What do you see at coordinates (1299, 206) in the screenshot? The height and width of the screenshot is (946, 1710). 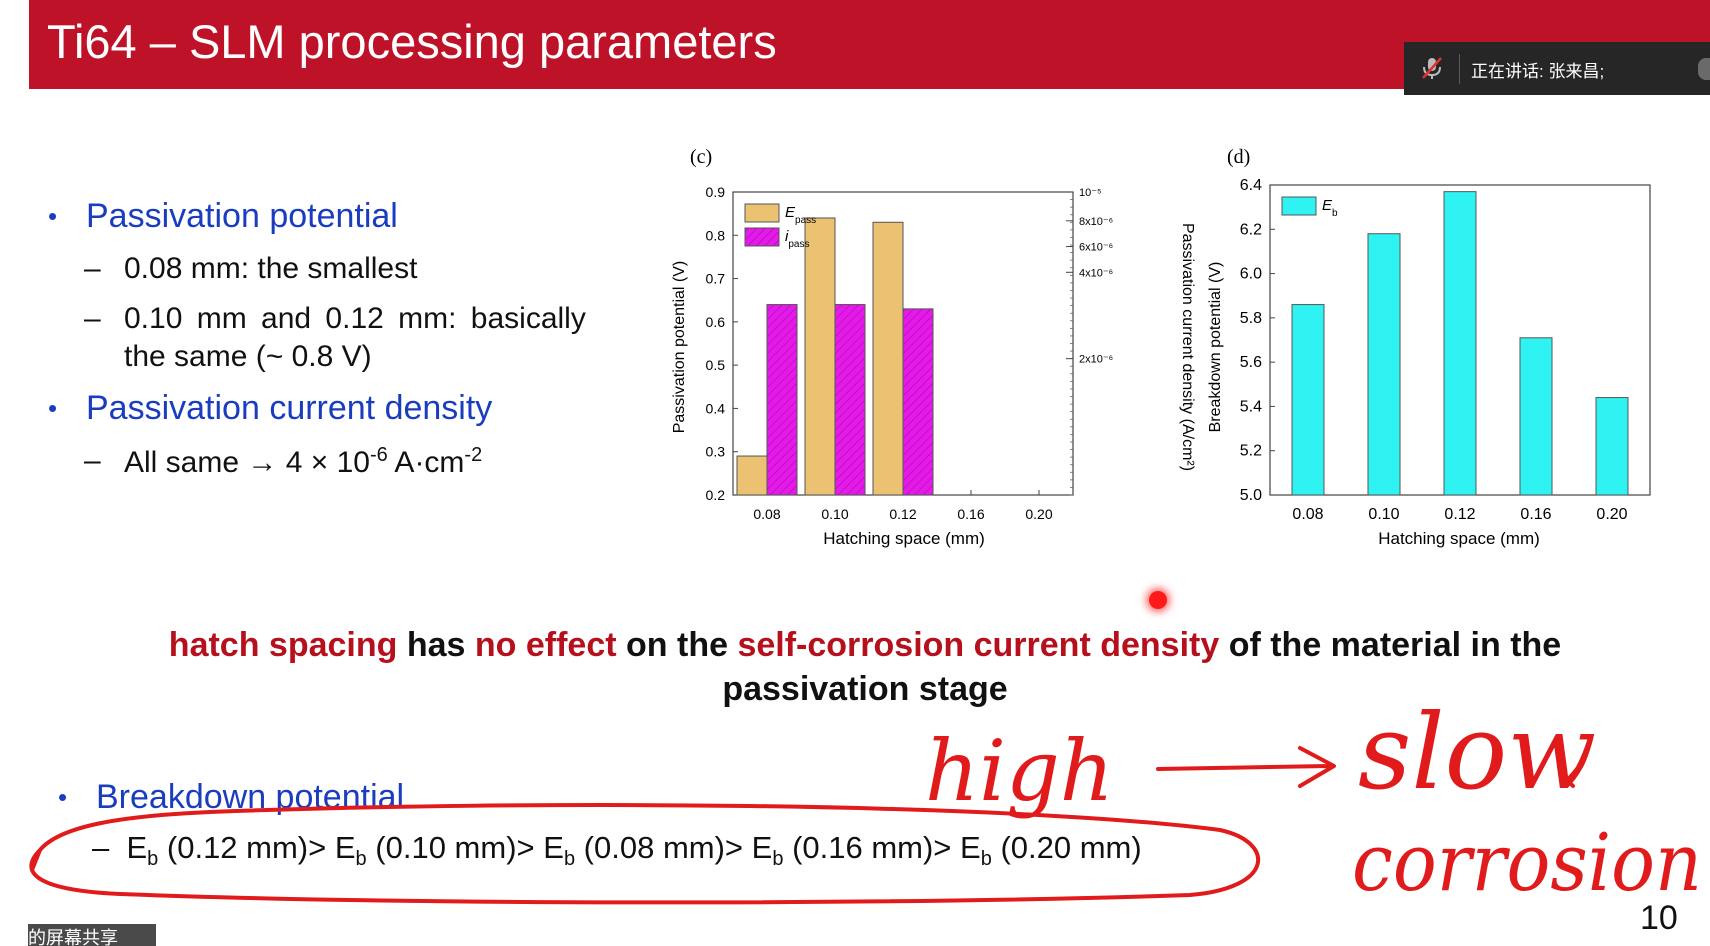 I see `legend-swatch-Eb` at bounding box center [1299, 206].